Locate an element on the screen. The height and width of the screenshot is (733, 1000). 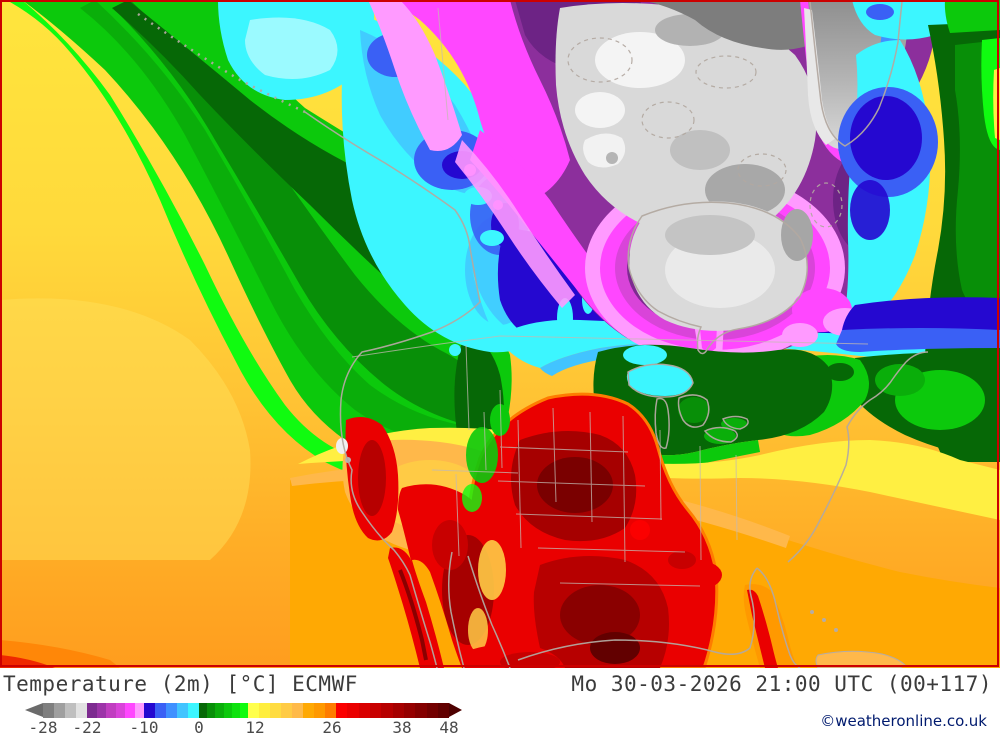
map-mountain-peaks is located at coordinates (604, 150).